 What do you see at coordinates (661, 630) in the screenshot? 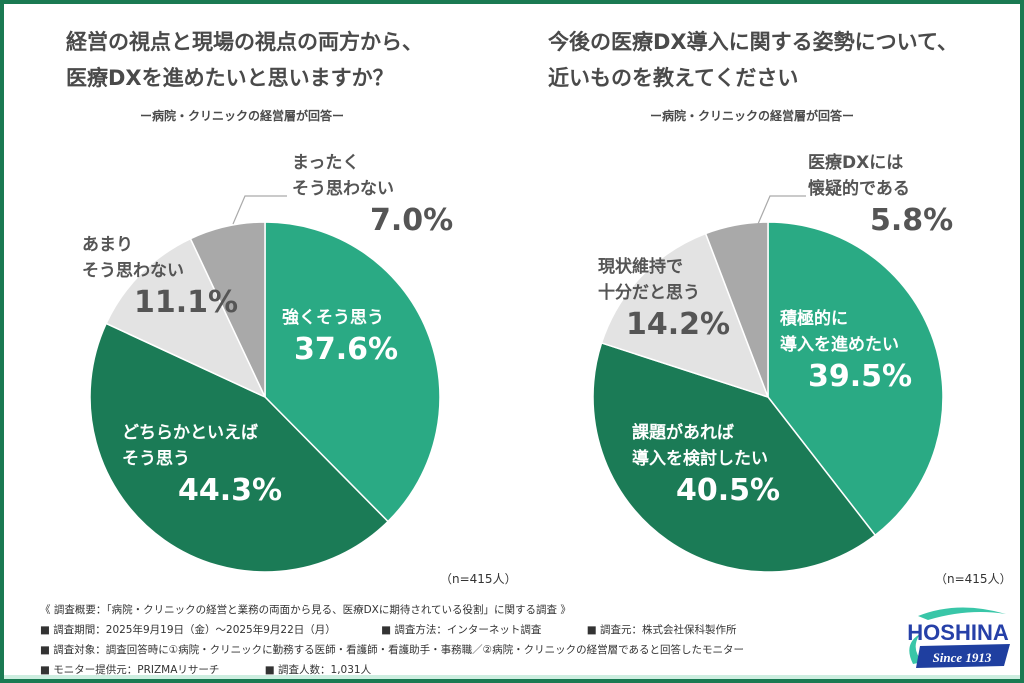
I see `survey-source: ■ 調査元：株式会社保科製作所` at bounding box center [661, 630].